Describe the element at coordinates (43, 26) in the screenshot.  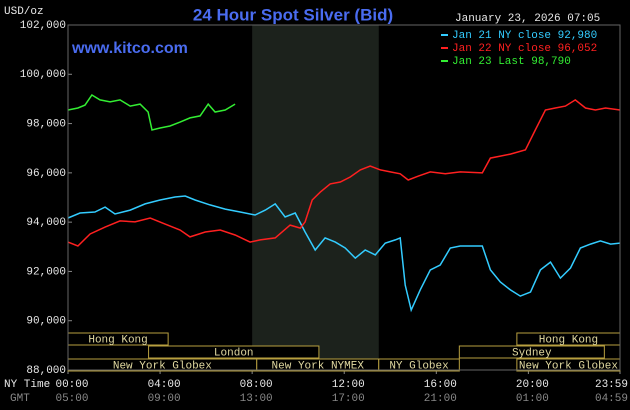
I see `y-tick-label: 102,000` at that location.